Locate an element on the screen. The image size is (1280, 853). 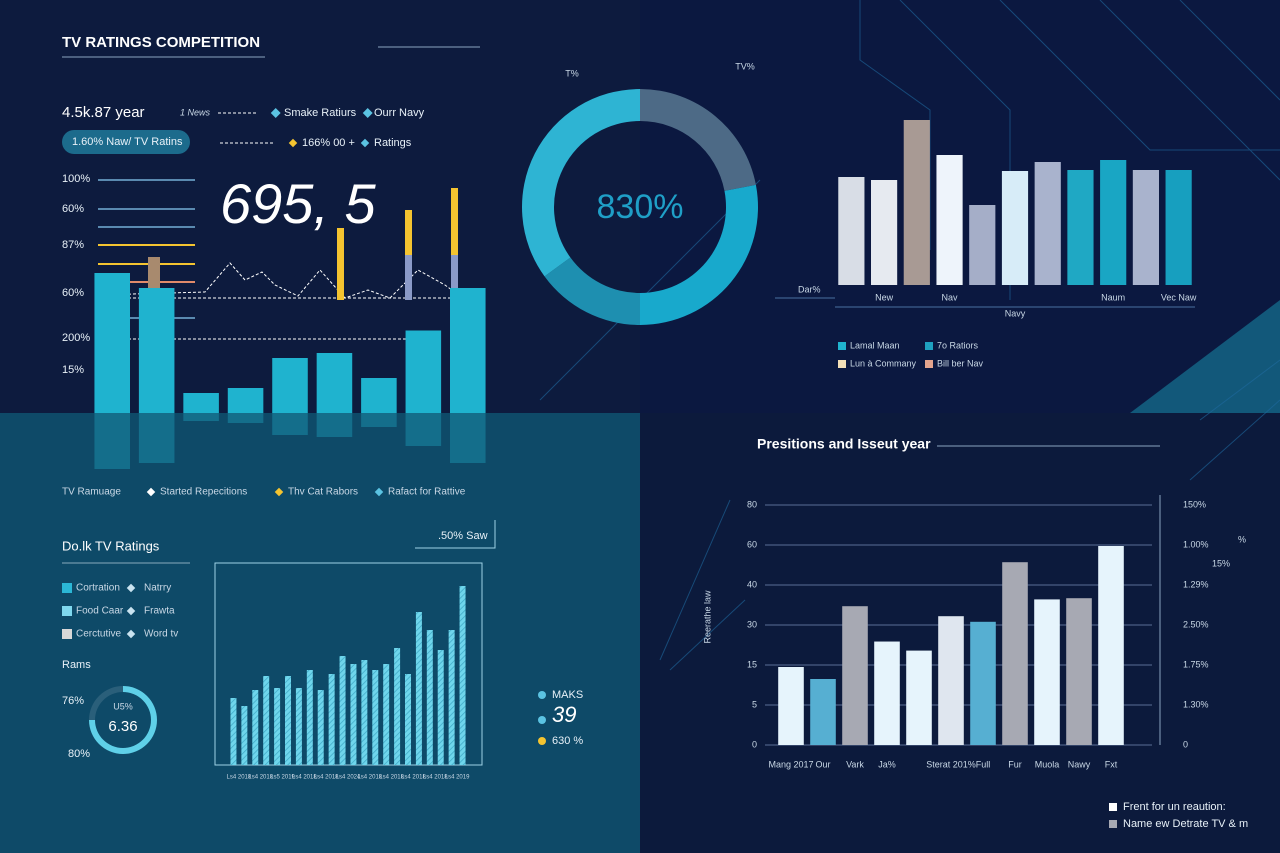
legend-label: Rafact for Rattive is located at coordinates (427, 492).